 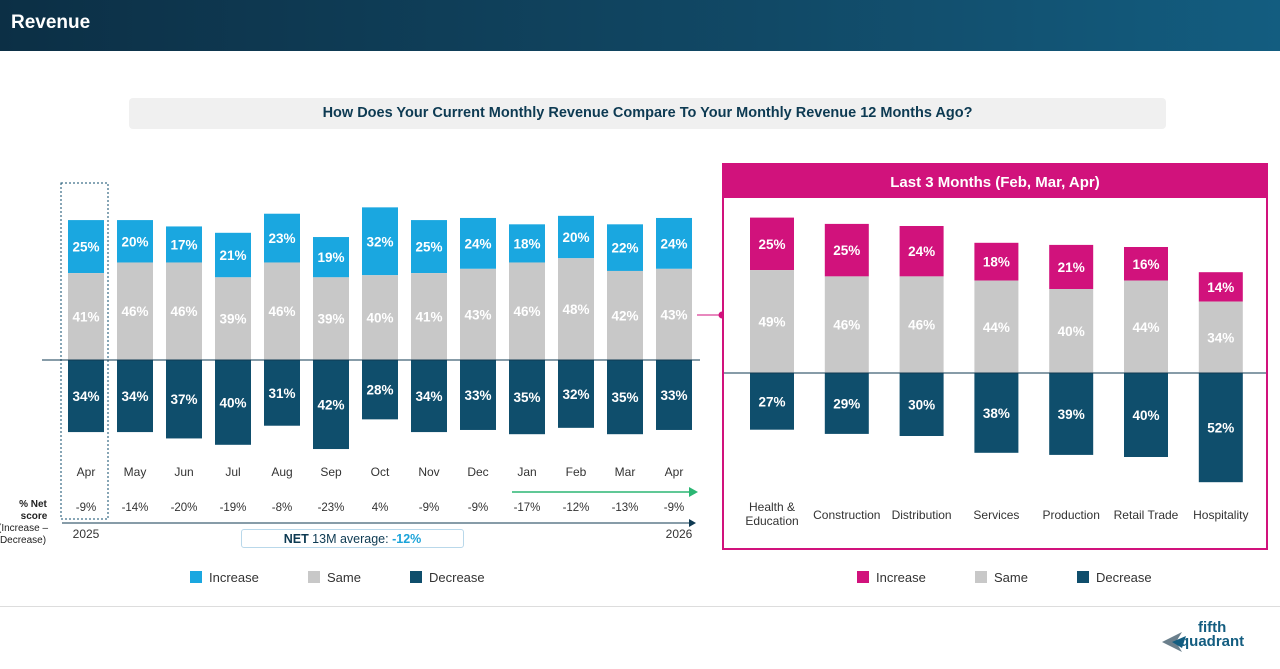 I want to click on net-average-box: NET 13M average: -12%, so click(x=352, y=538).